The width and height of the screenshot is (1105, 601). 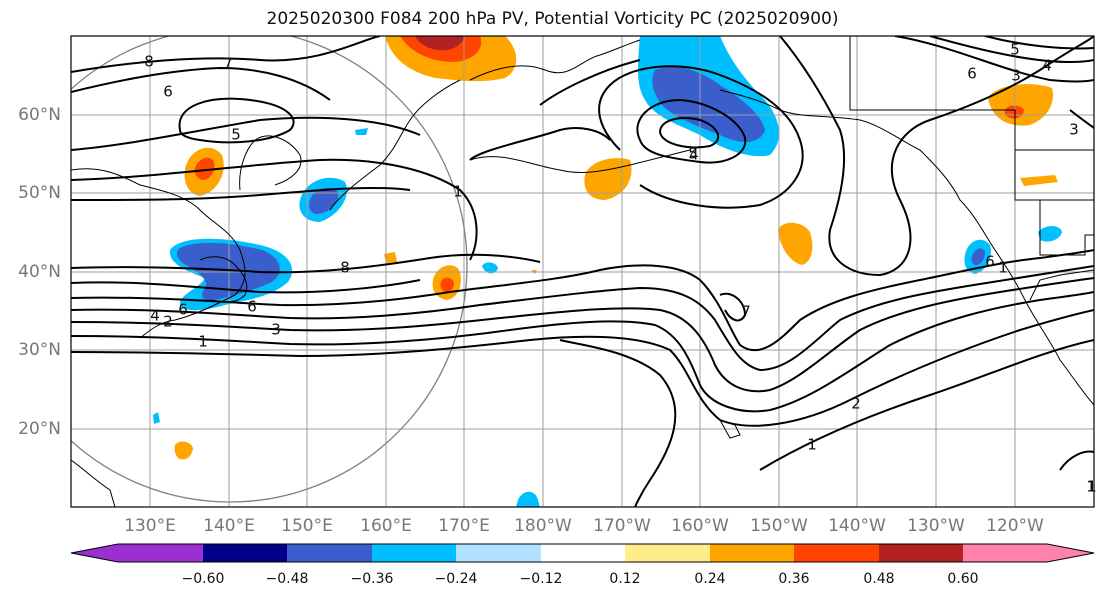 I want to click on lon-label: 150°W, so click(x=779, y=526).